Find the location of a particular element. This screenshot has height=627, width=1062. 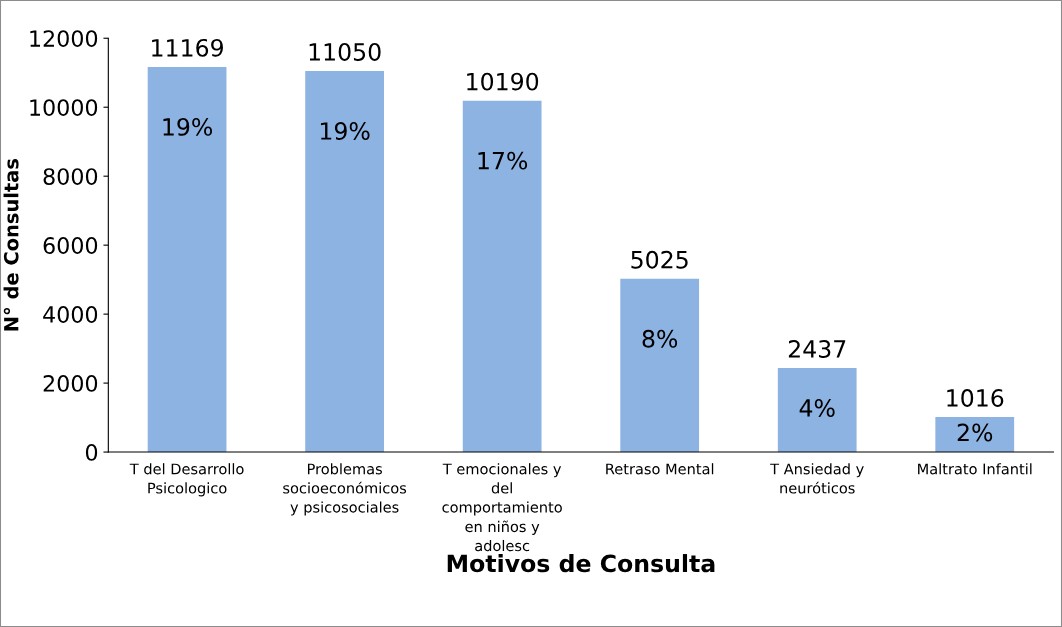

data-label: 1016 is located at coordinates (975, 398).